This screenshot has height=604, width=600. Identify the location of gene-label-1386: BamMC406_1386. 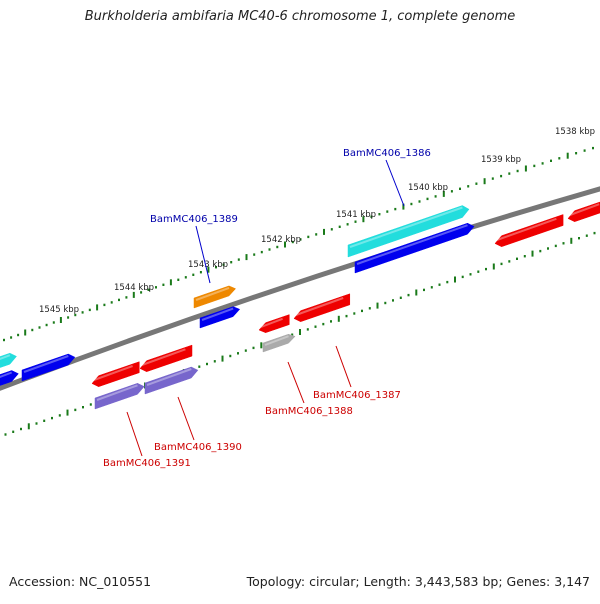
(387, 153).